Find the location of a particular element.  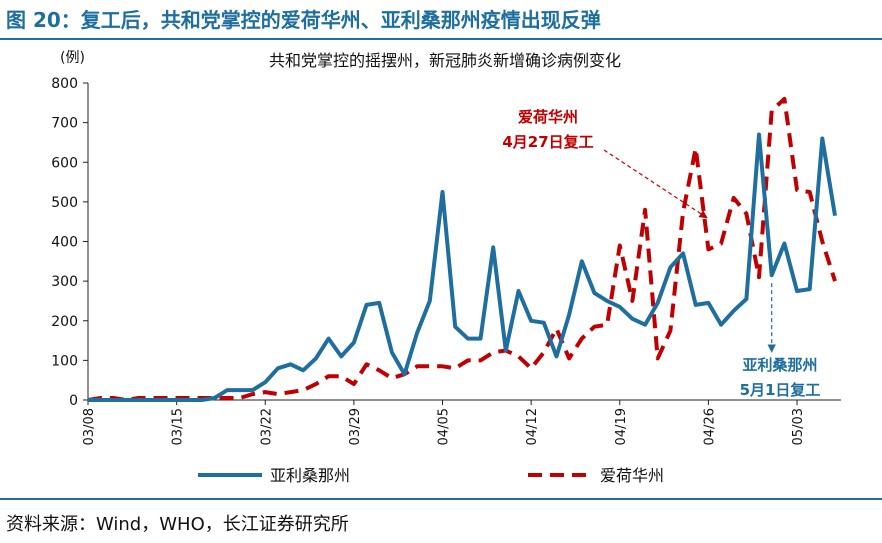

y-tick-label: 800 is located at coordinates (64, 84).